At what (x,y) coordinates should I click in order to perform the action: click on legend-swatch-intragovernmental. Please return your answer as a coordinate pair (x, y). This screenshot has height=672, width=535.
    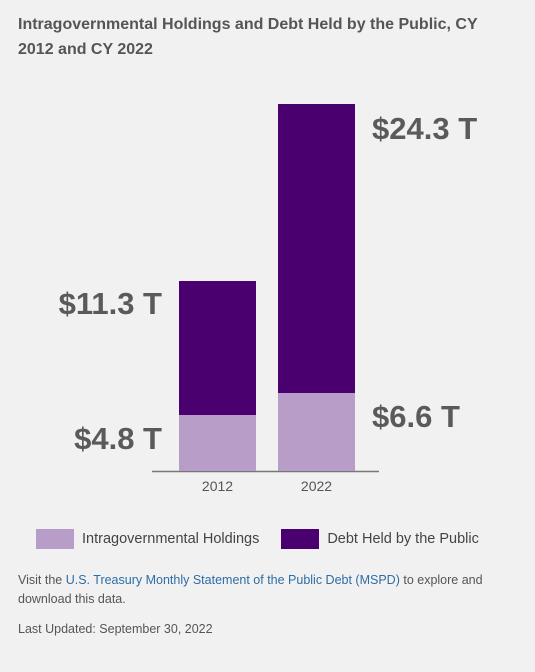
    Looking at the image, I should click on (55, 539).